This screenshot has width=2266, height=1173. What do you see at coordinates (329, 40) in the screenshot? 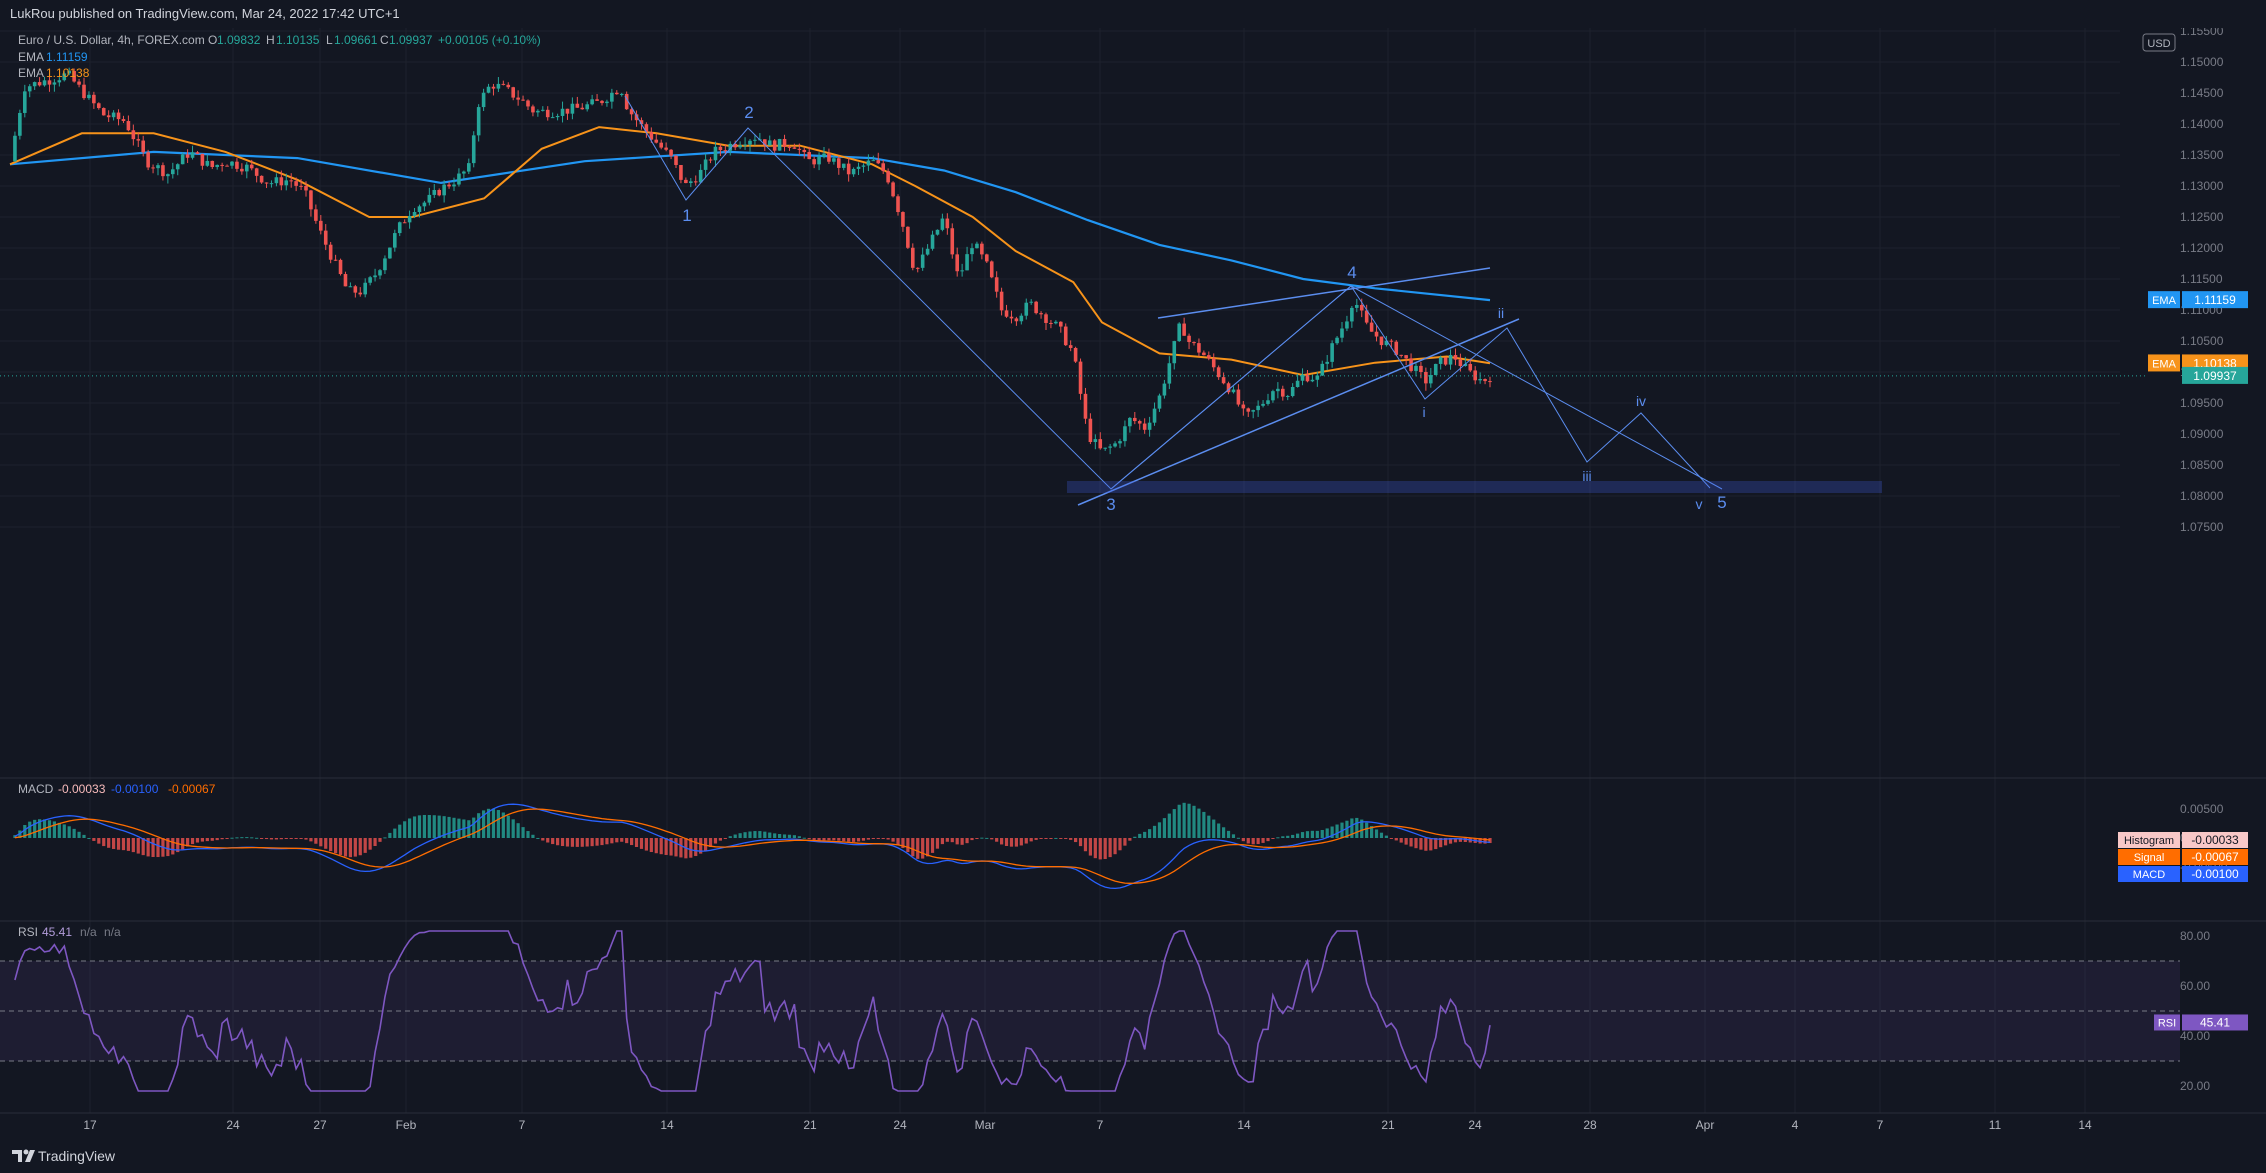
I see `low-label: L` at bounding box center [329, 40].